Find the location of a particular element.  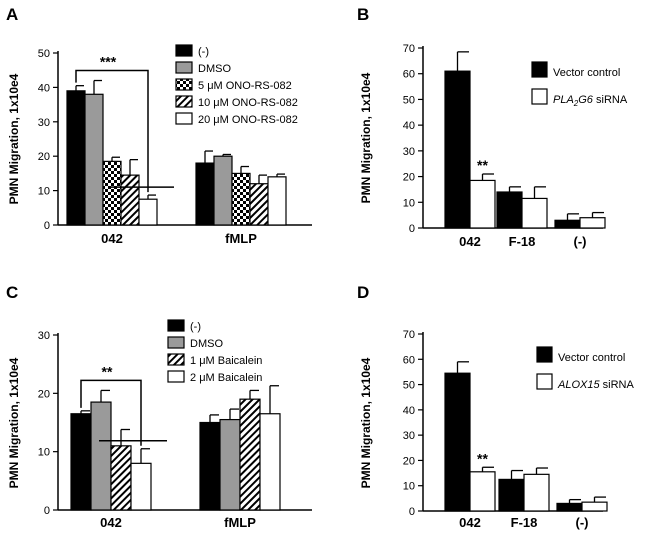

panel-c-significance-bracket is located at coordinates (111, 412).